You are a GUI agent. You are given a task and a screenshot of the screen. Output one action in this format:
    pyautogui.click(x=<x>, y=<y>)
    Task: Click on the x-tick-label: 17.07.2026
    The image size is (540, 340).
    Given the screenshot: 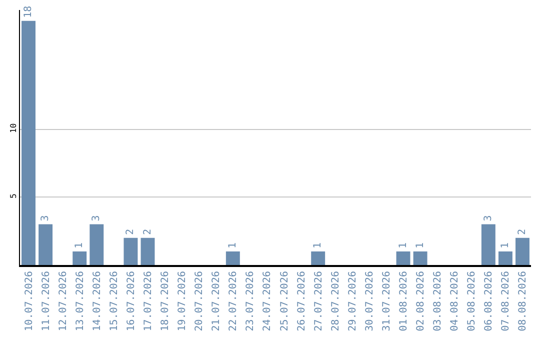 What is the action you would take?
    pyautogui.click(x=148, y=301)
    